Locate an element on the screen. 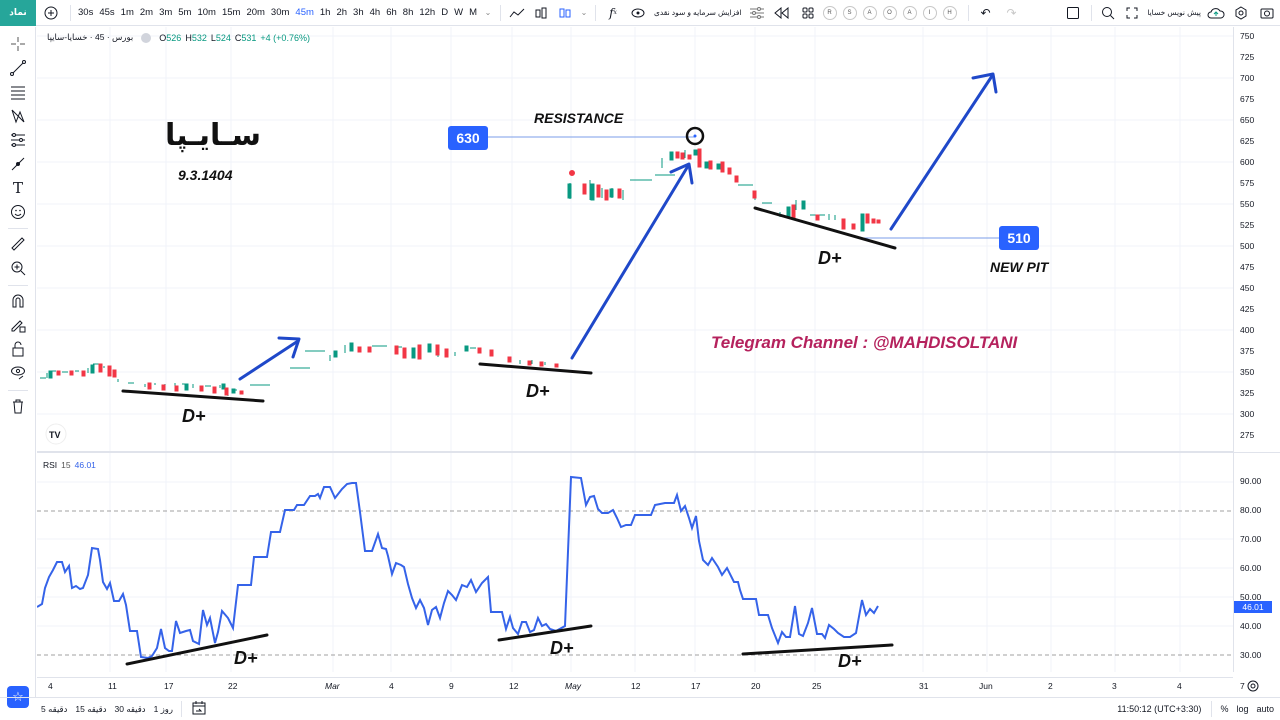 The height and width of the screenshot is (720, 1280). camera-icon is located at coordinates (1267, 13).